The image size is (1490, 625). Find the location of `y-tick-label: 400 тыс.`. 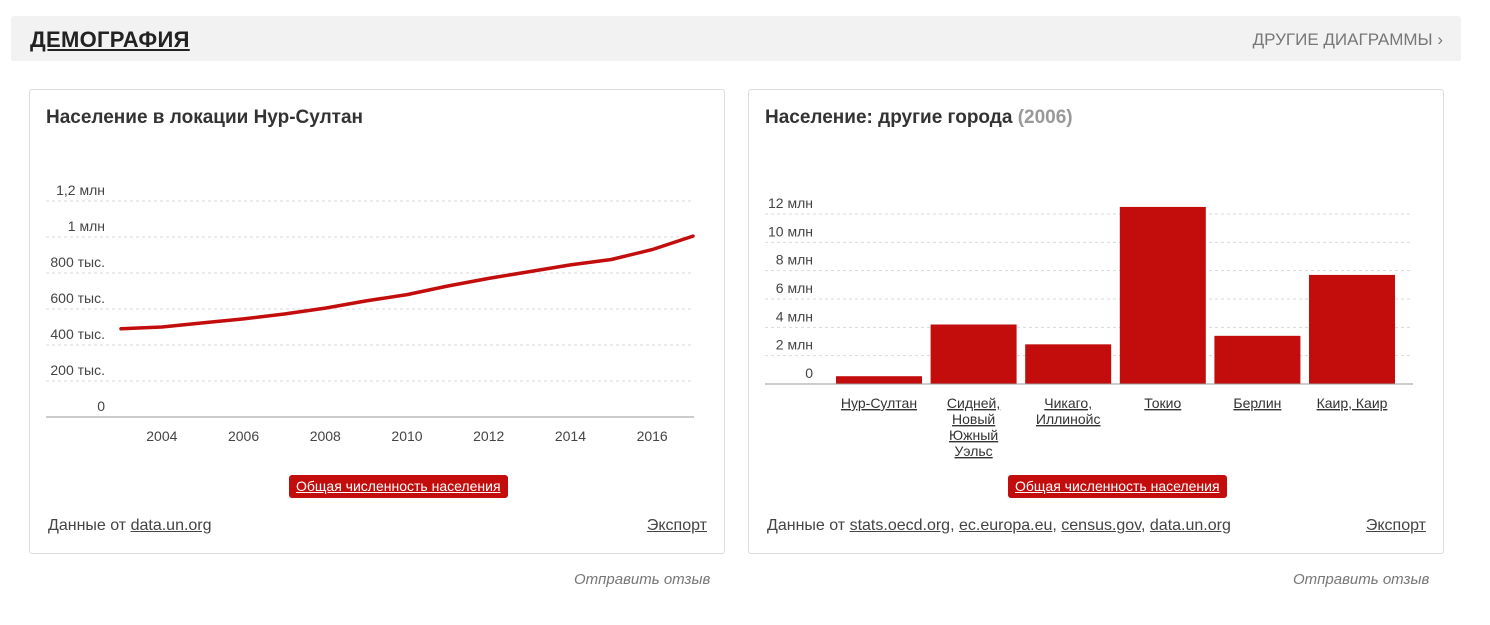

y-tick-label: 400 тыс. is located at coordinates (77, 334).